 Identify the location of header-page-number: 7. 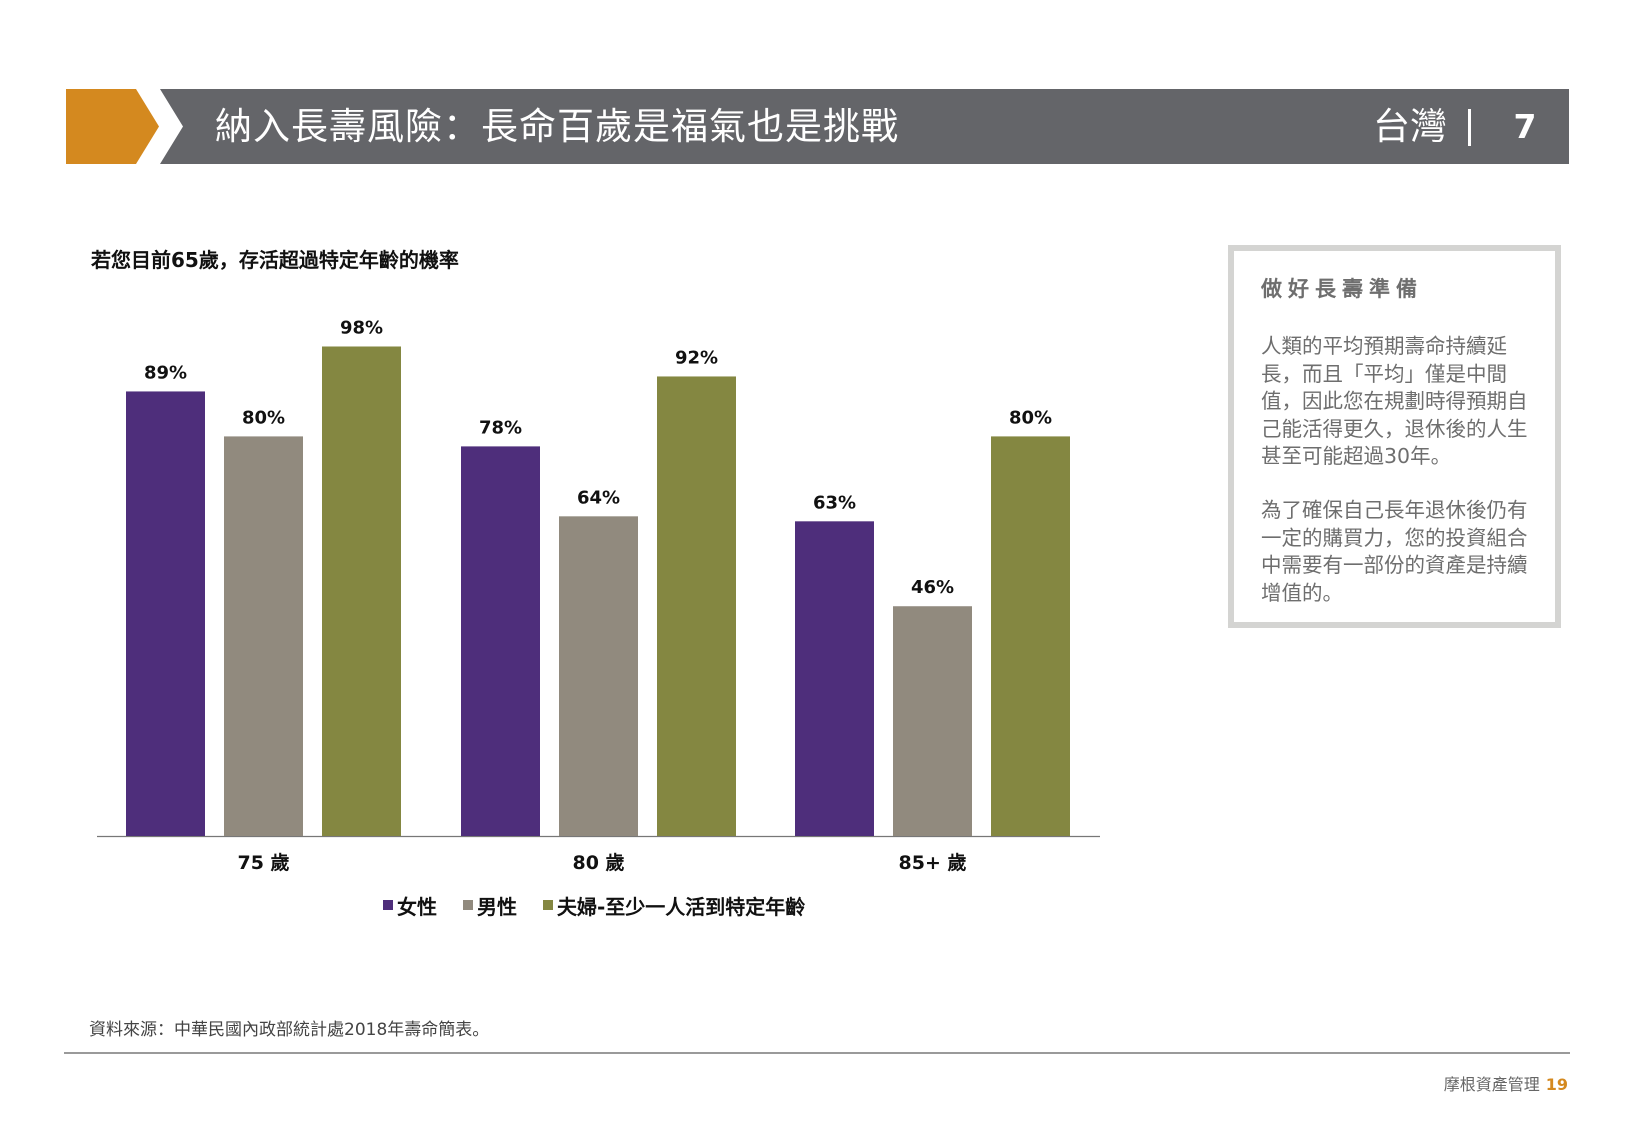
(1525, 126).